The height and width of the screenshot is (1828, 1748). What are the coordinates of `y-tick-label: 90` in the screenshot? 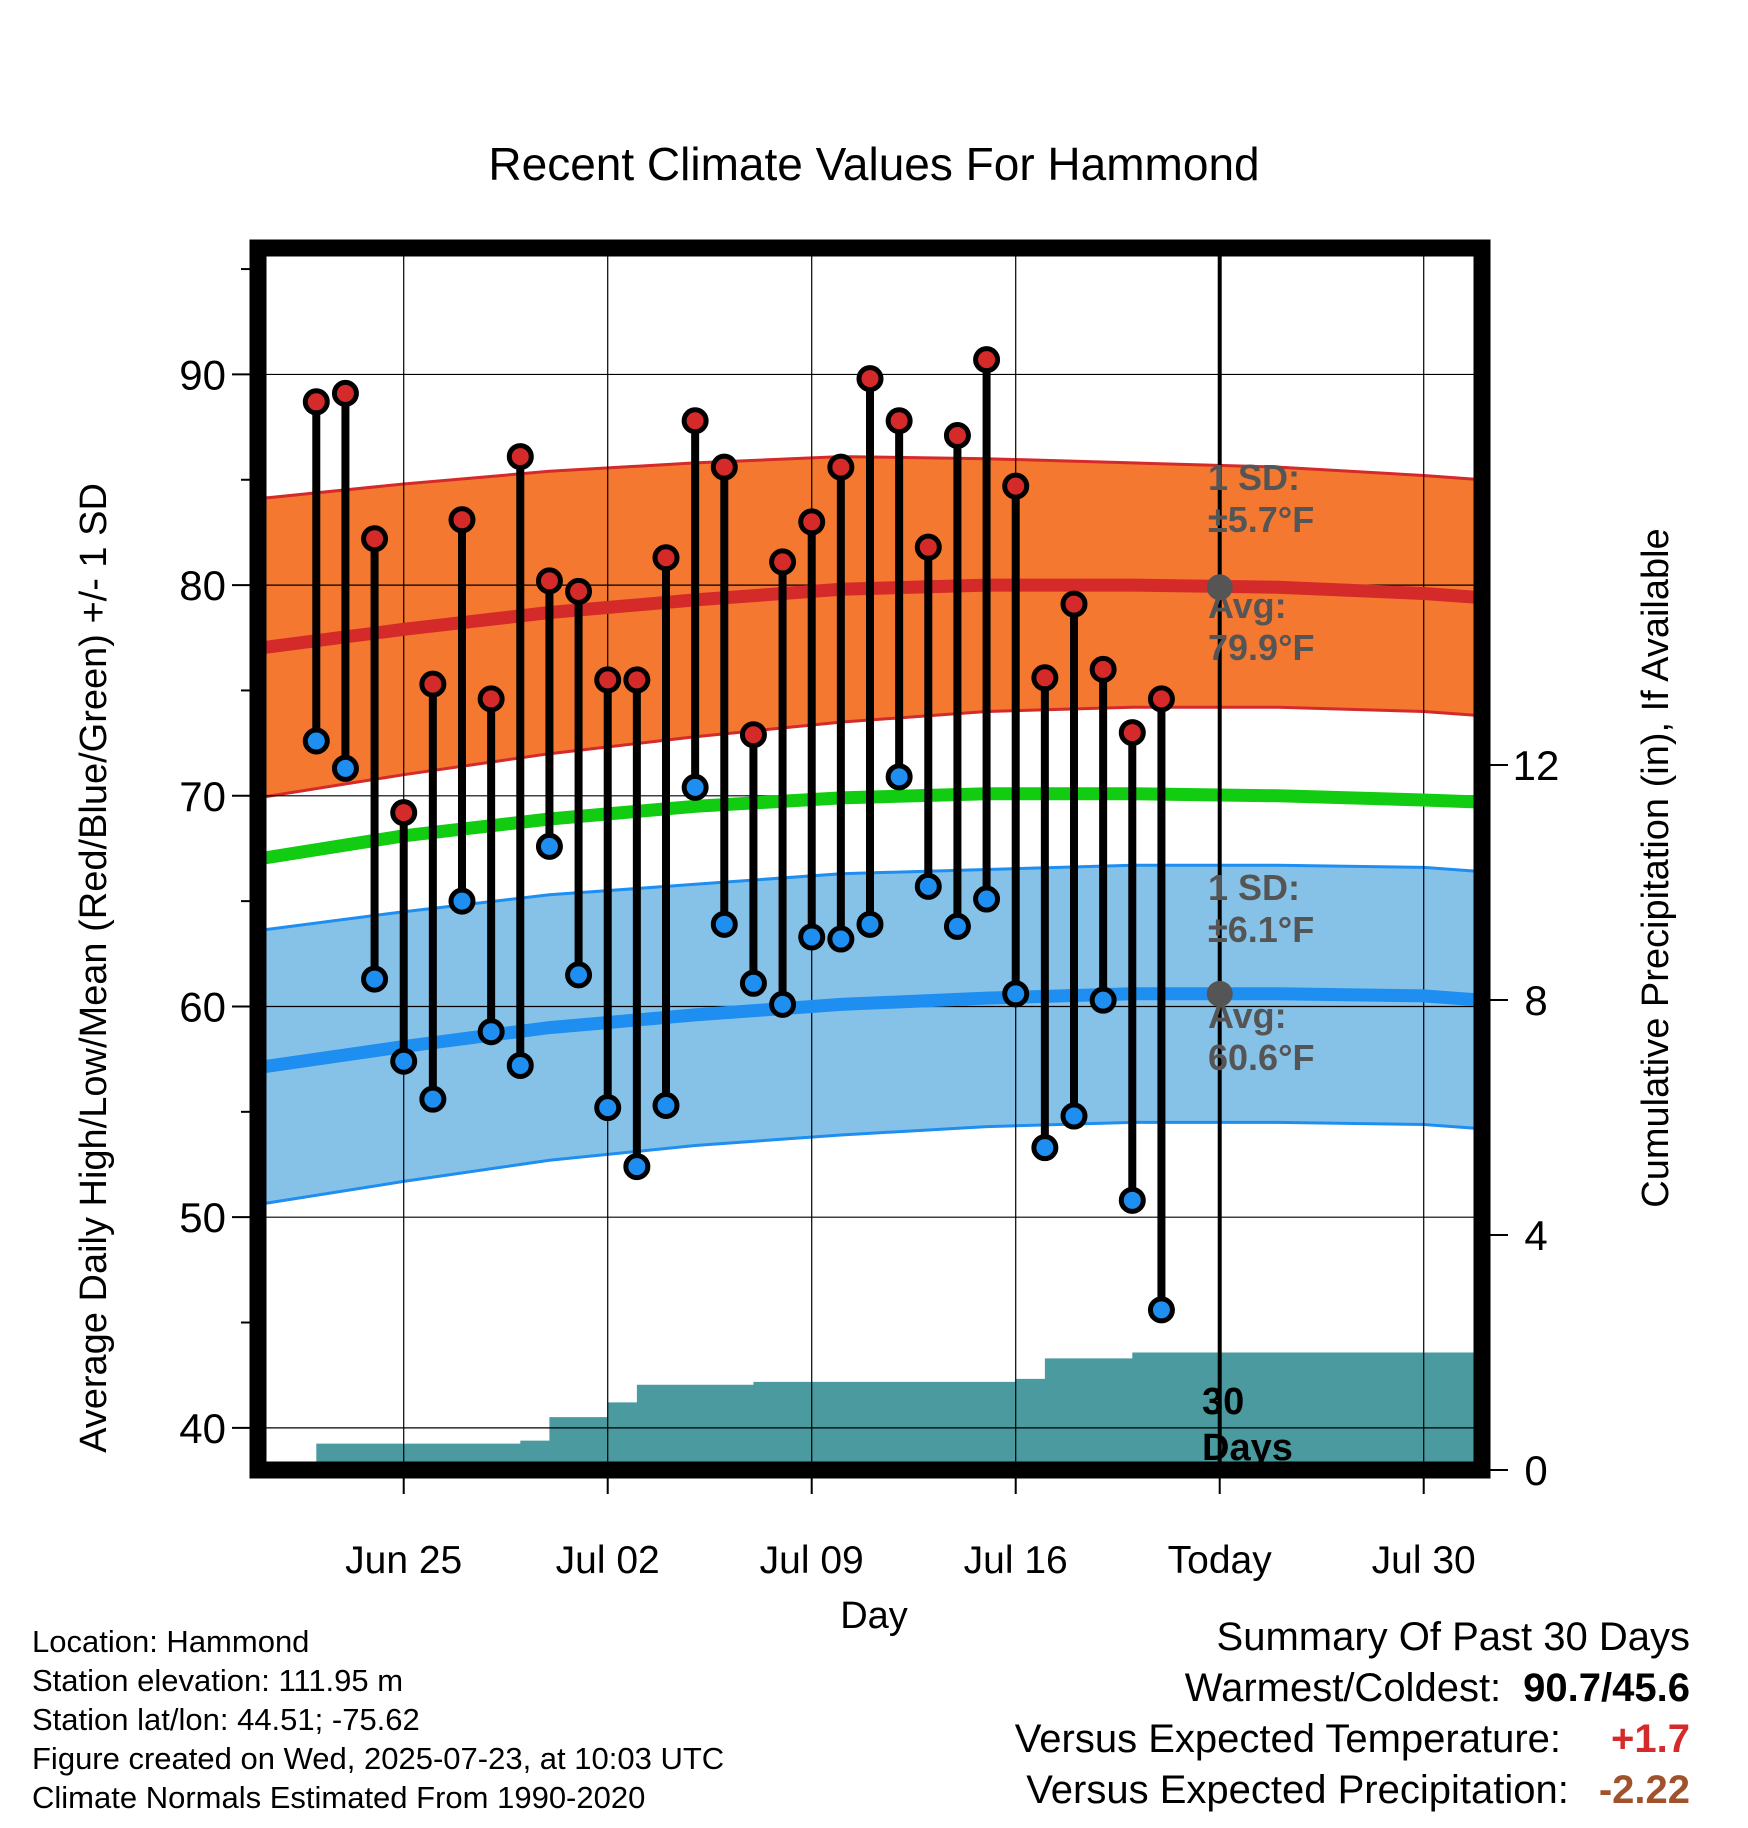 It's located at (202, 374).